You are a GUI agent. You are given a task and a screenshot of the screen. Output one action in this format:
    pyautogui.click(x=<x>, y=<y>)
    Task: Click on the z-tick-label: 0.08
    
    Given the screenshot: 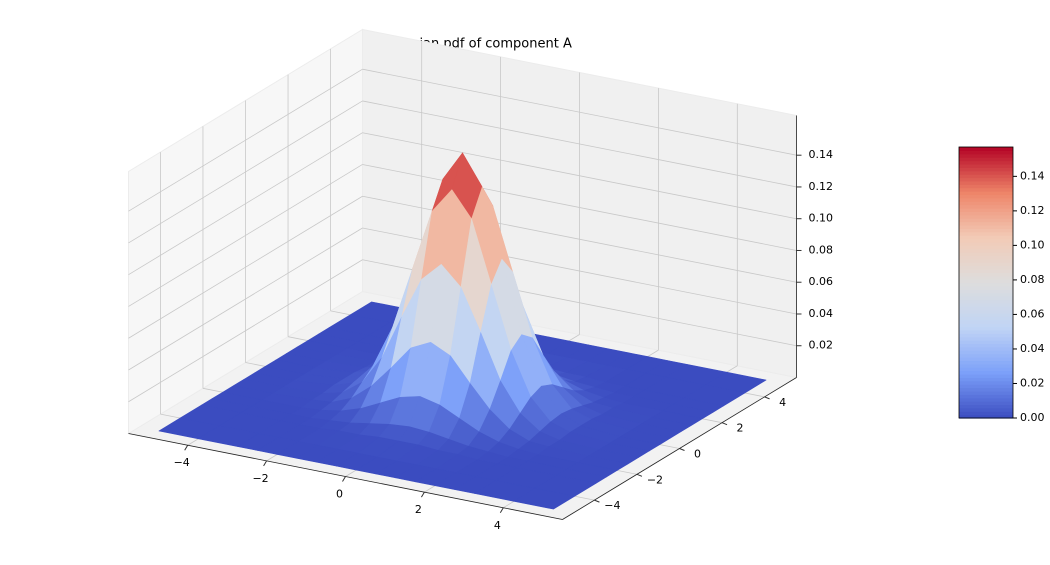 What is the action you would take?
    pyautogui.click(x=821, y=249)
    